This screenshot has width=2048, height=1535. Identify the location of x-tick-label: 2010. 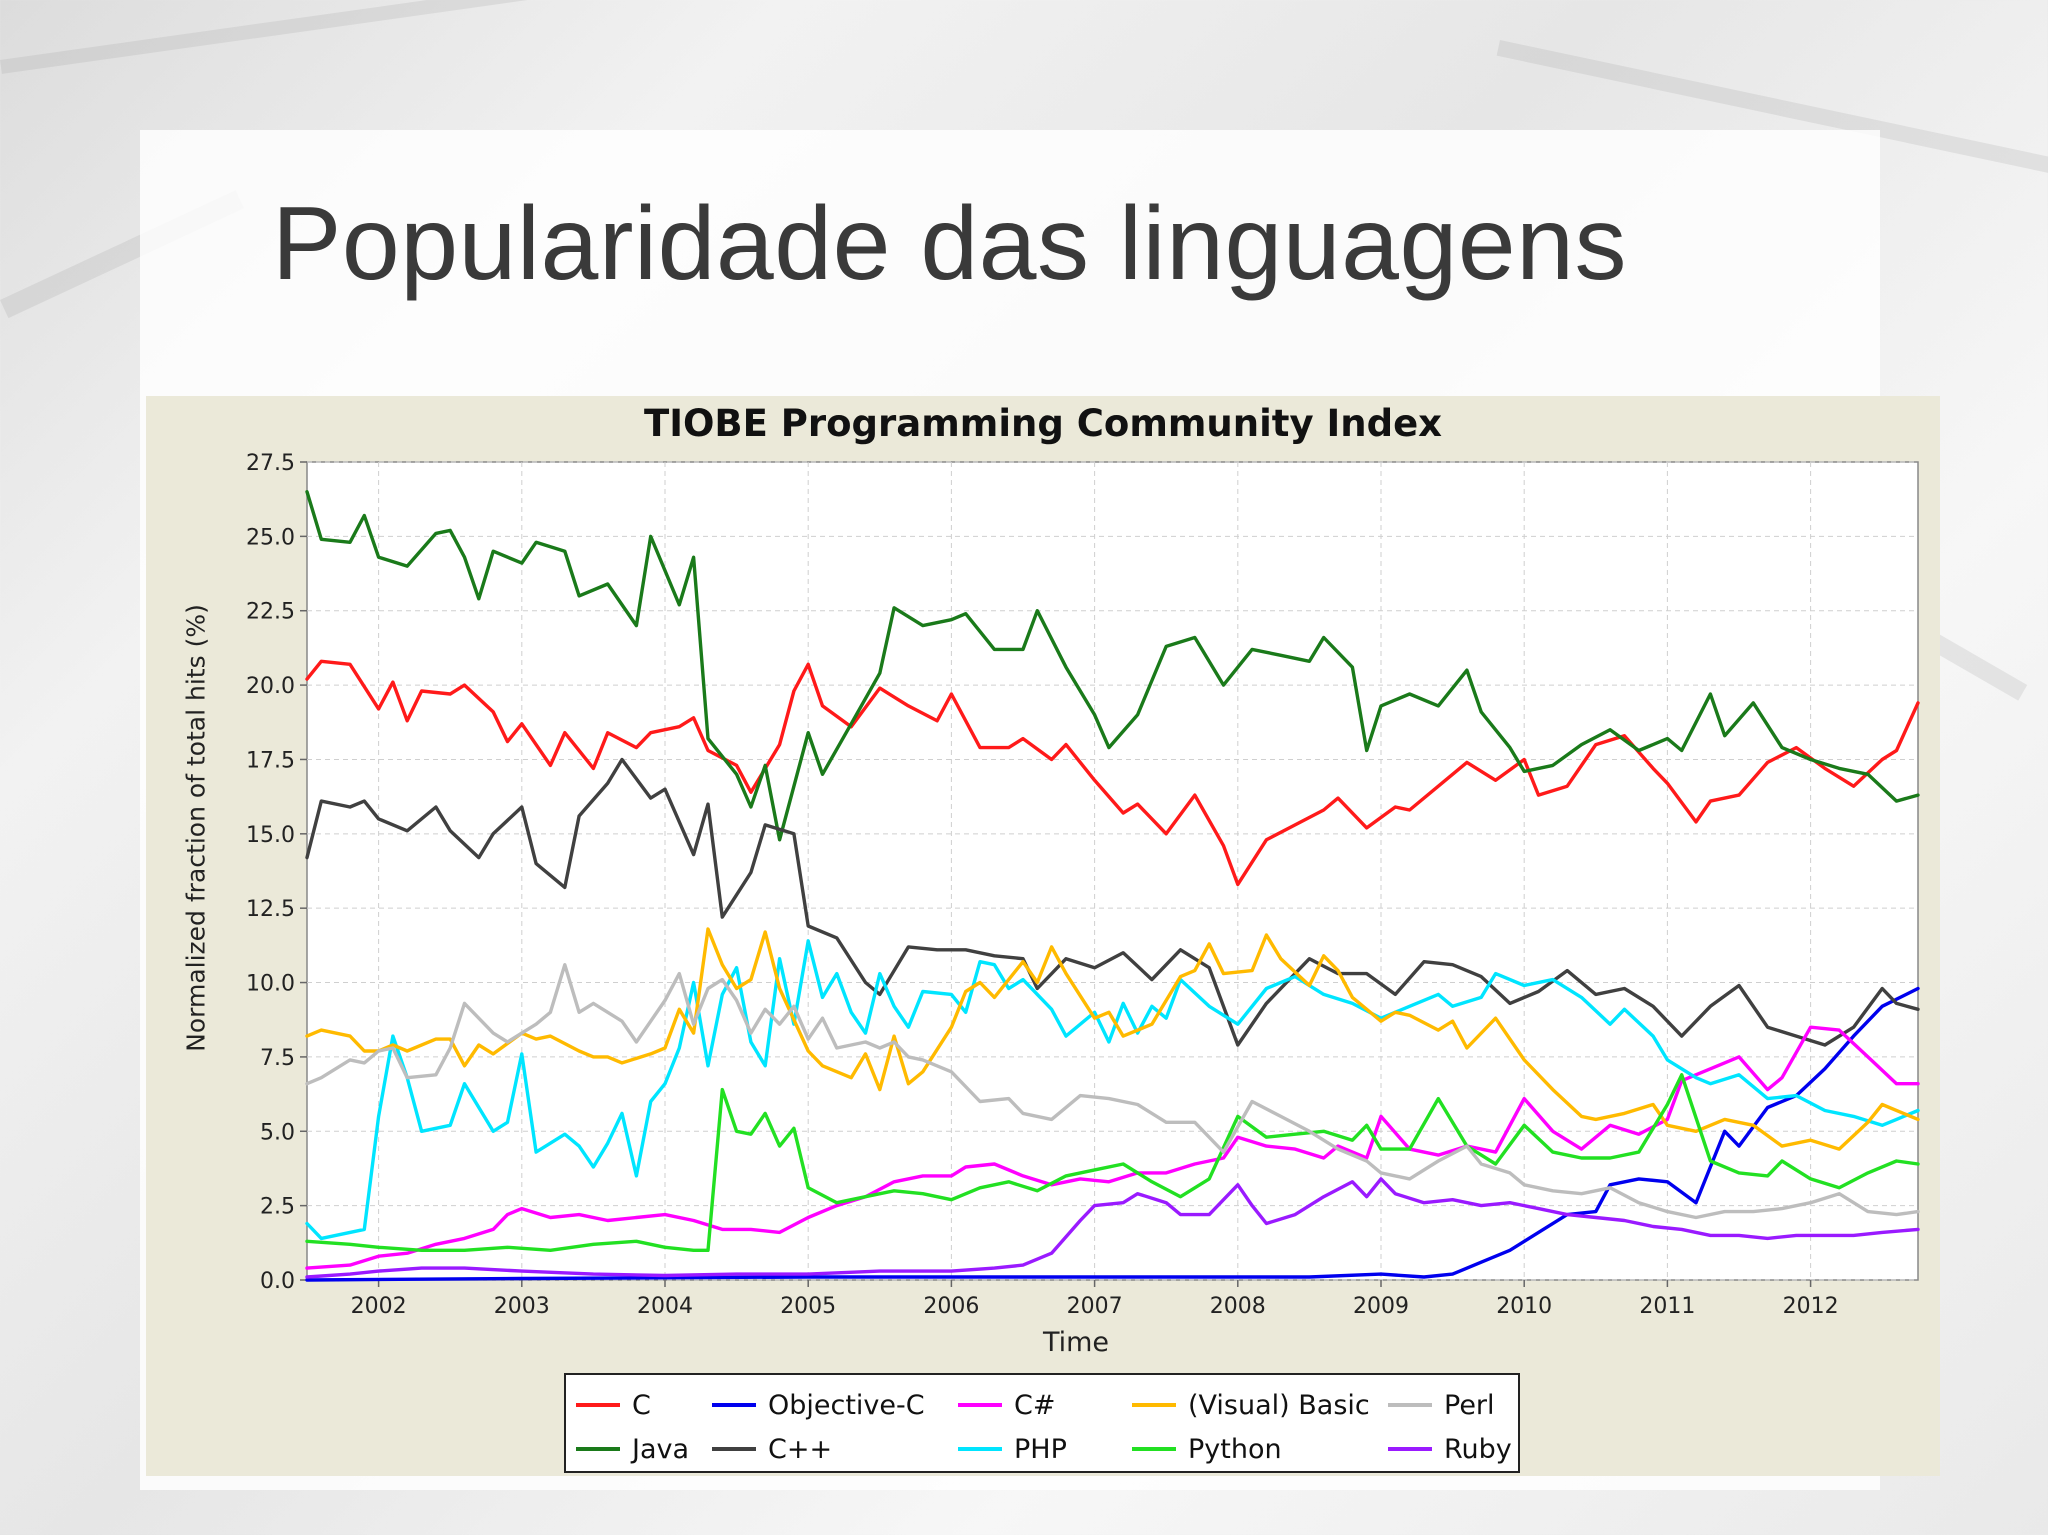
(1524, 1306).